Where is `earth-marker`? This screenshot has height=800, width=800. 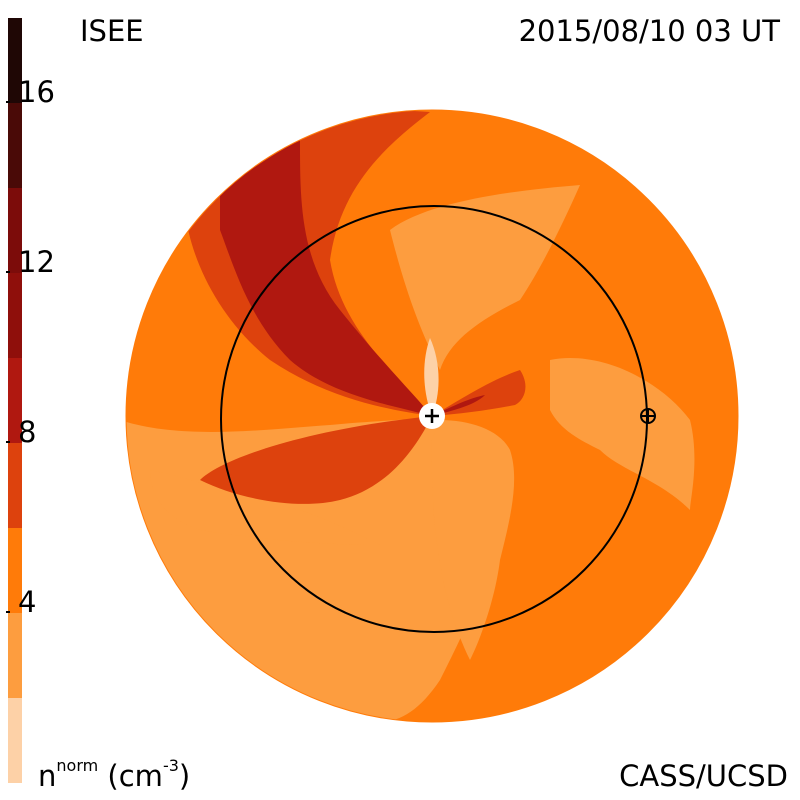
earth-marker is located at coordinates (648, 416).